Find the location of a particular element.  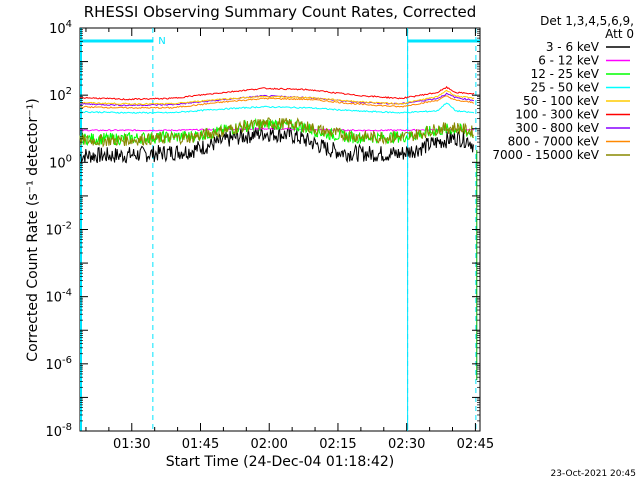

legend-header: Det 1,3,4,5,6,9, is located at coordinates (587, 21).